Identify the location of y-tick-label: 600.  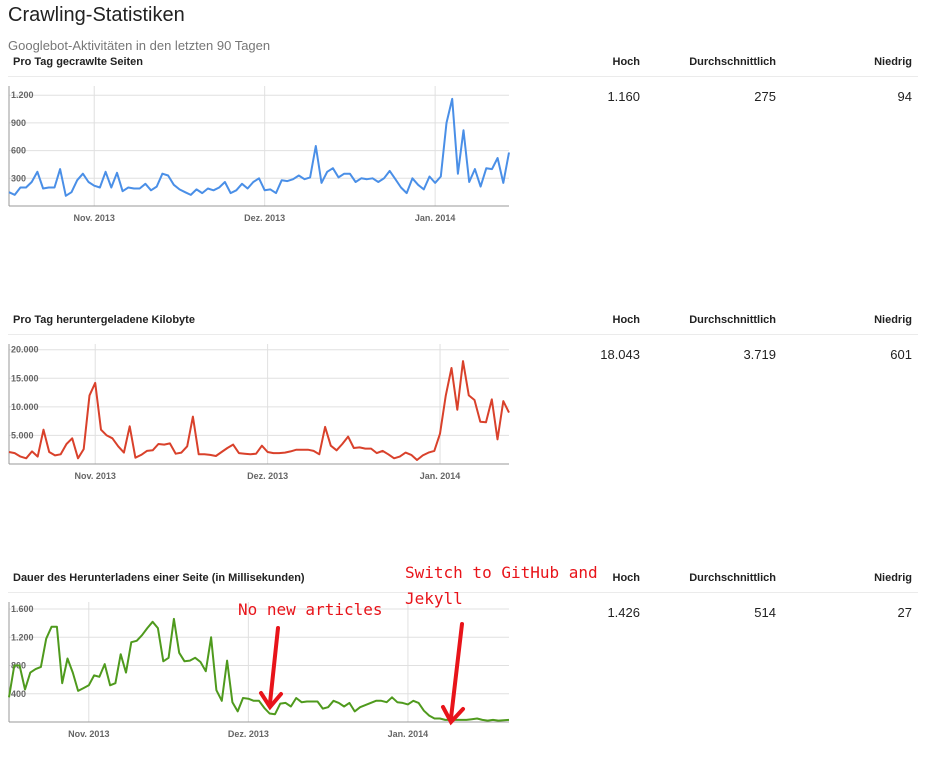
(18, 151).